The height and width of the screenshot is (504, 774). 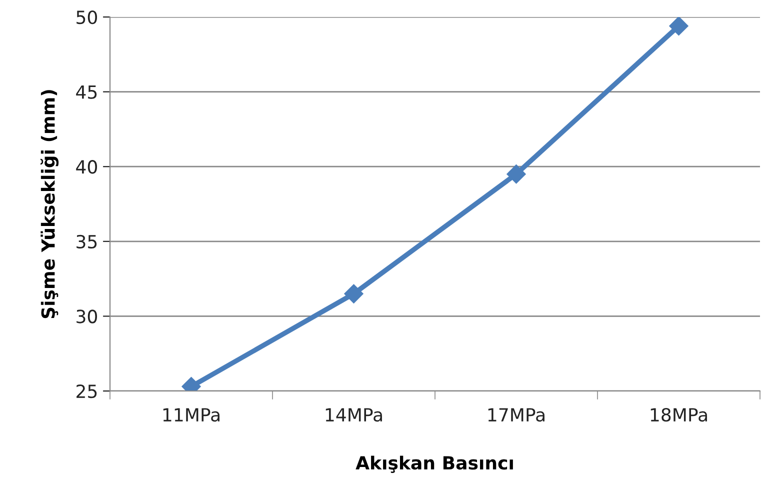 I want to click on y-tick-label: 45, so click(x=86, y=92).